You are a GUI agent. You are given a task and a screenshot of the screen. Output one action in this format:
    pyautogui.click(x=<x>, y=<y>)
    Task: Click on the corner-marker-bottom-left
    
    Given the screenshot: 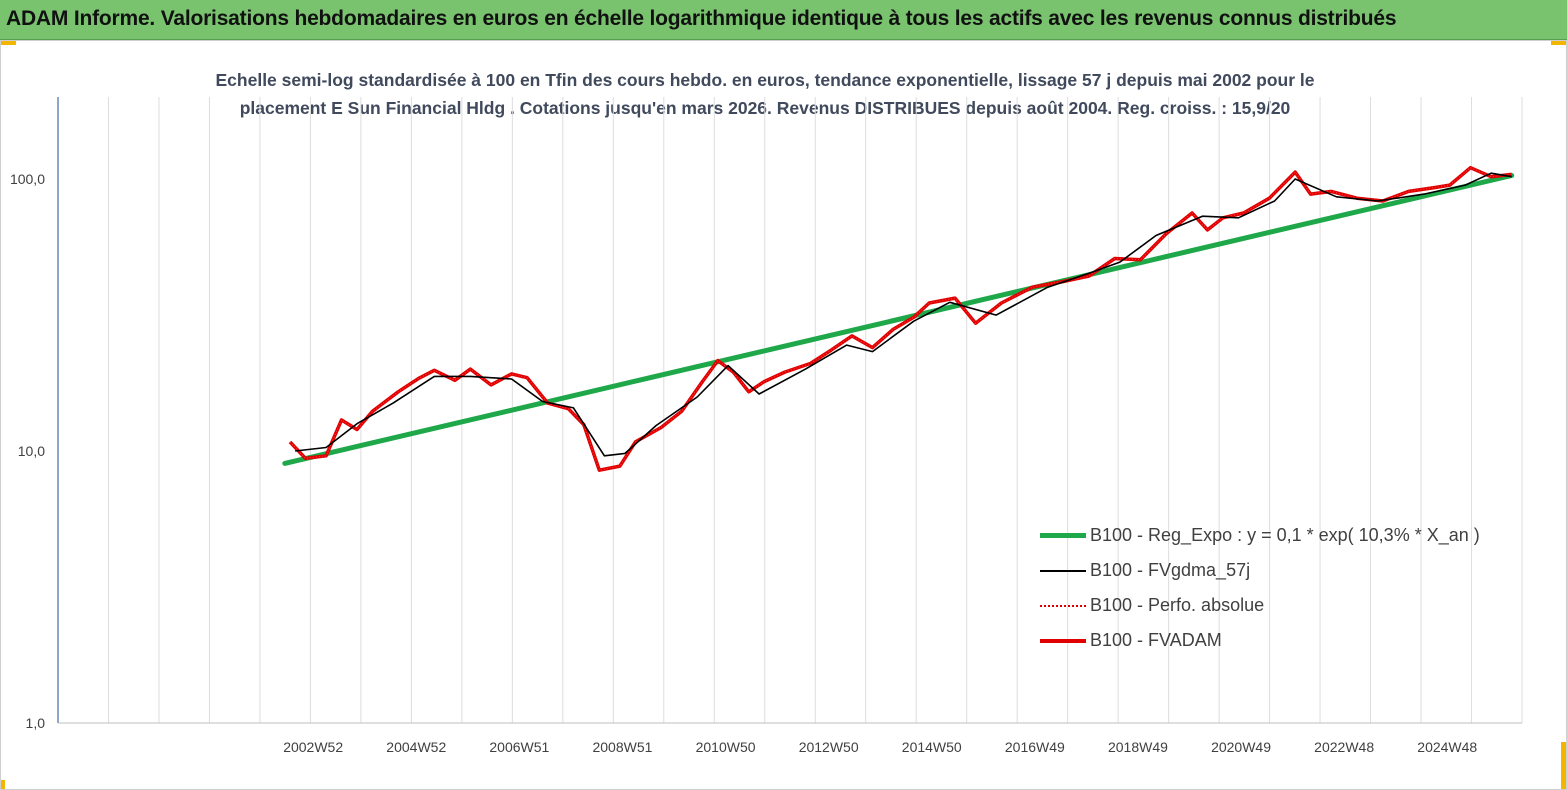 What is the action you would take?
    pyautogui.click(x=2, y=785)
    